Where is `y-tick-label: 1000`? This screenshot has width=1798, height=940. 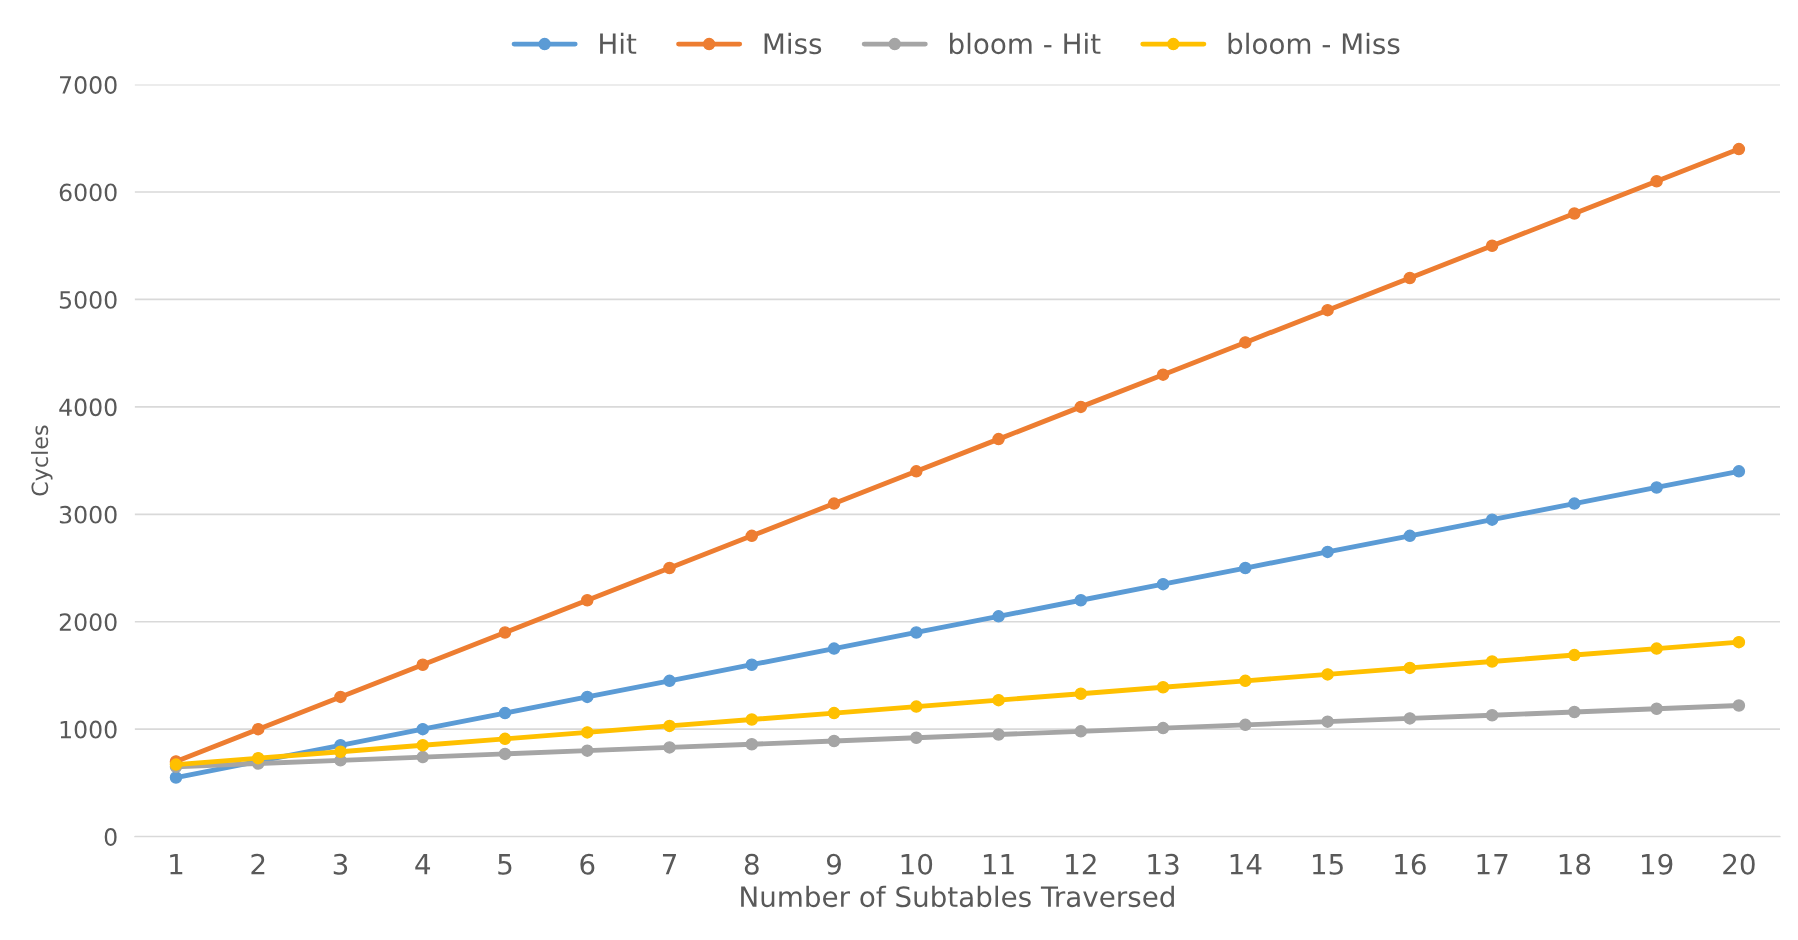 y-tick-label: 1000 is located at coordinates (88, 729).